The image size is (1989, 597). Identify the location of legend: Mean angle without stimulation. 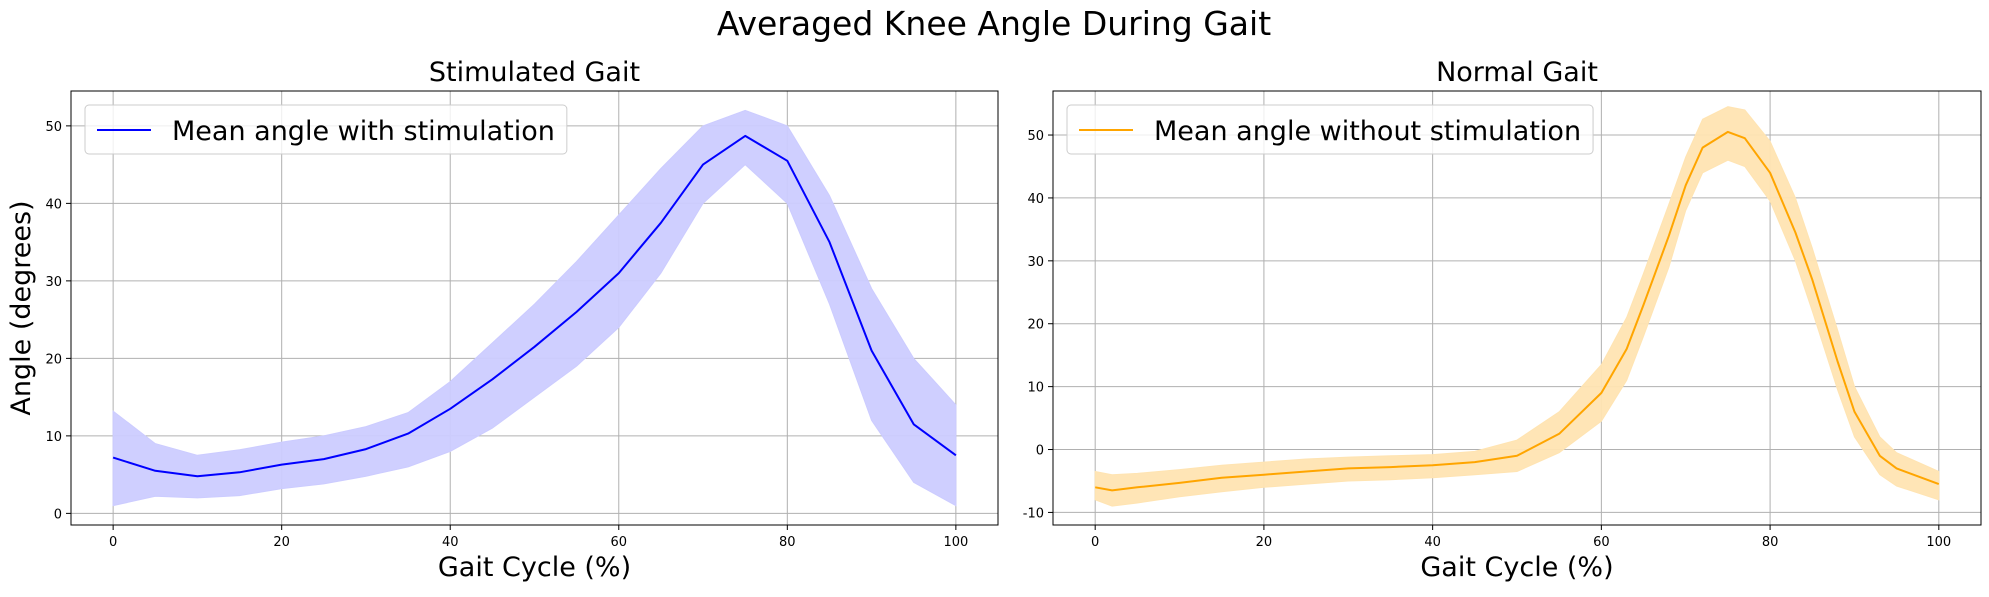
(1330, 129).